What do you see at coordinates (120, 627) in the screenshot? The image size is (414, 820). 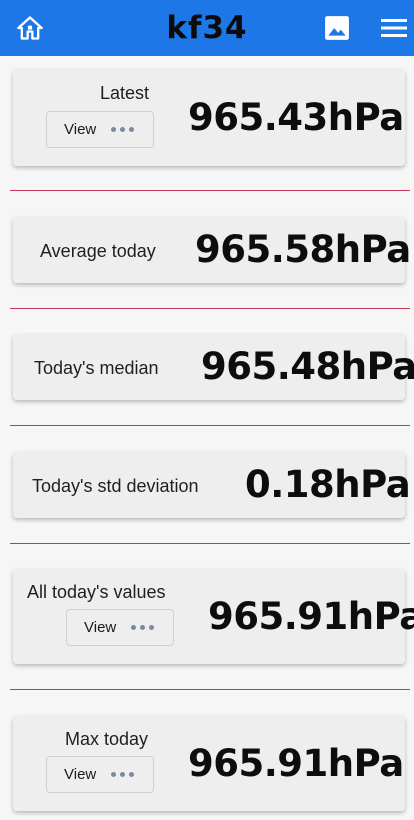 I see `all-values-view-button: View` at bounding box center [120, 627].